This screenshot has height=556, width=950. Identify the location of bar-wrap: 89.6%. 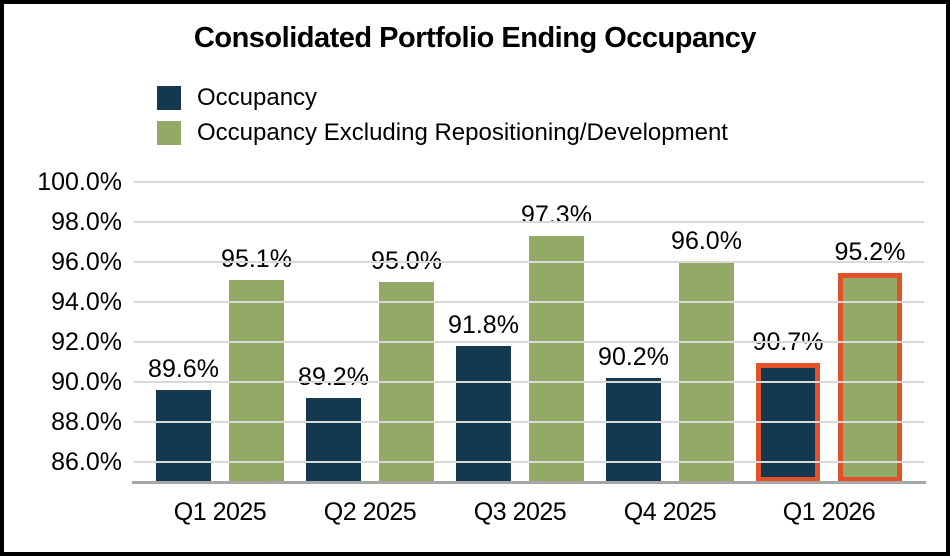
(183, 418).